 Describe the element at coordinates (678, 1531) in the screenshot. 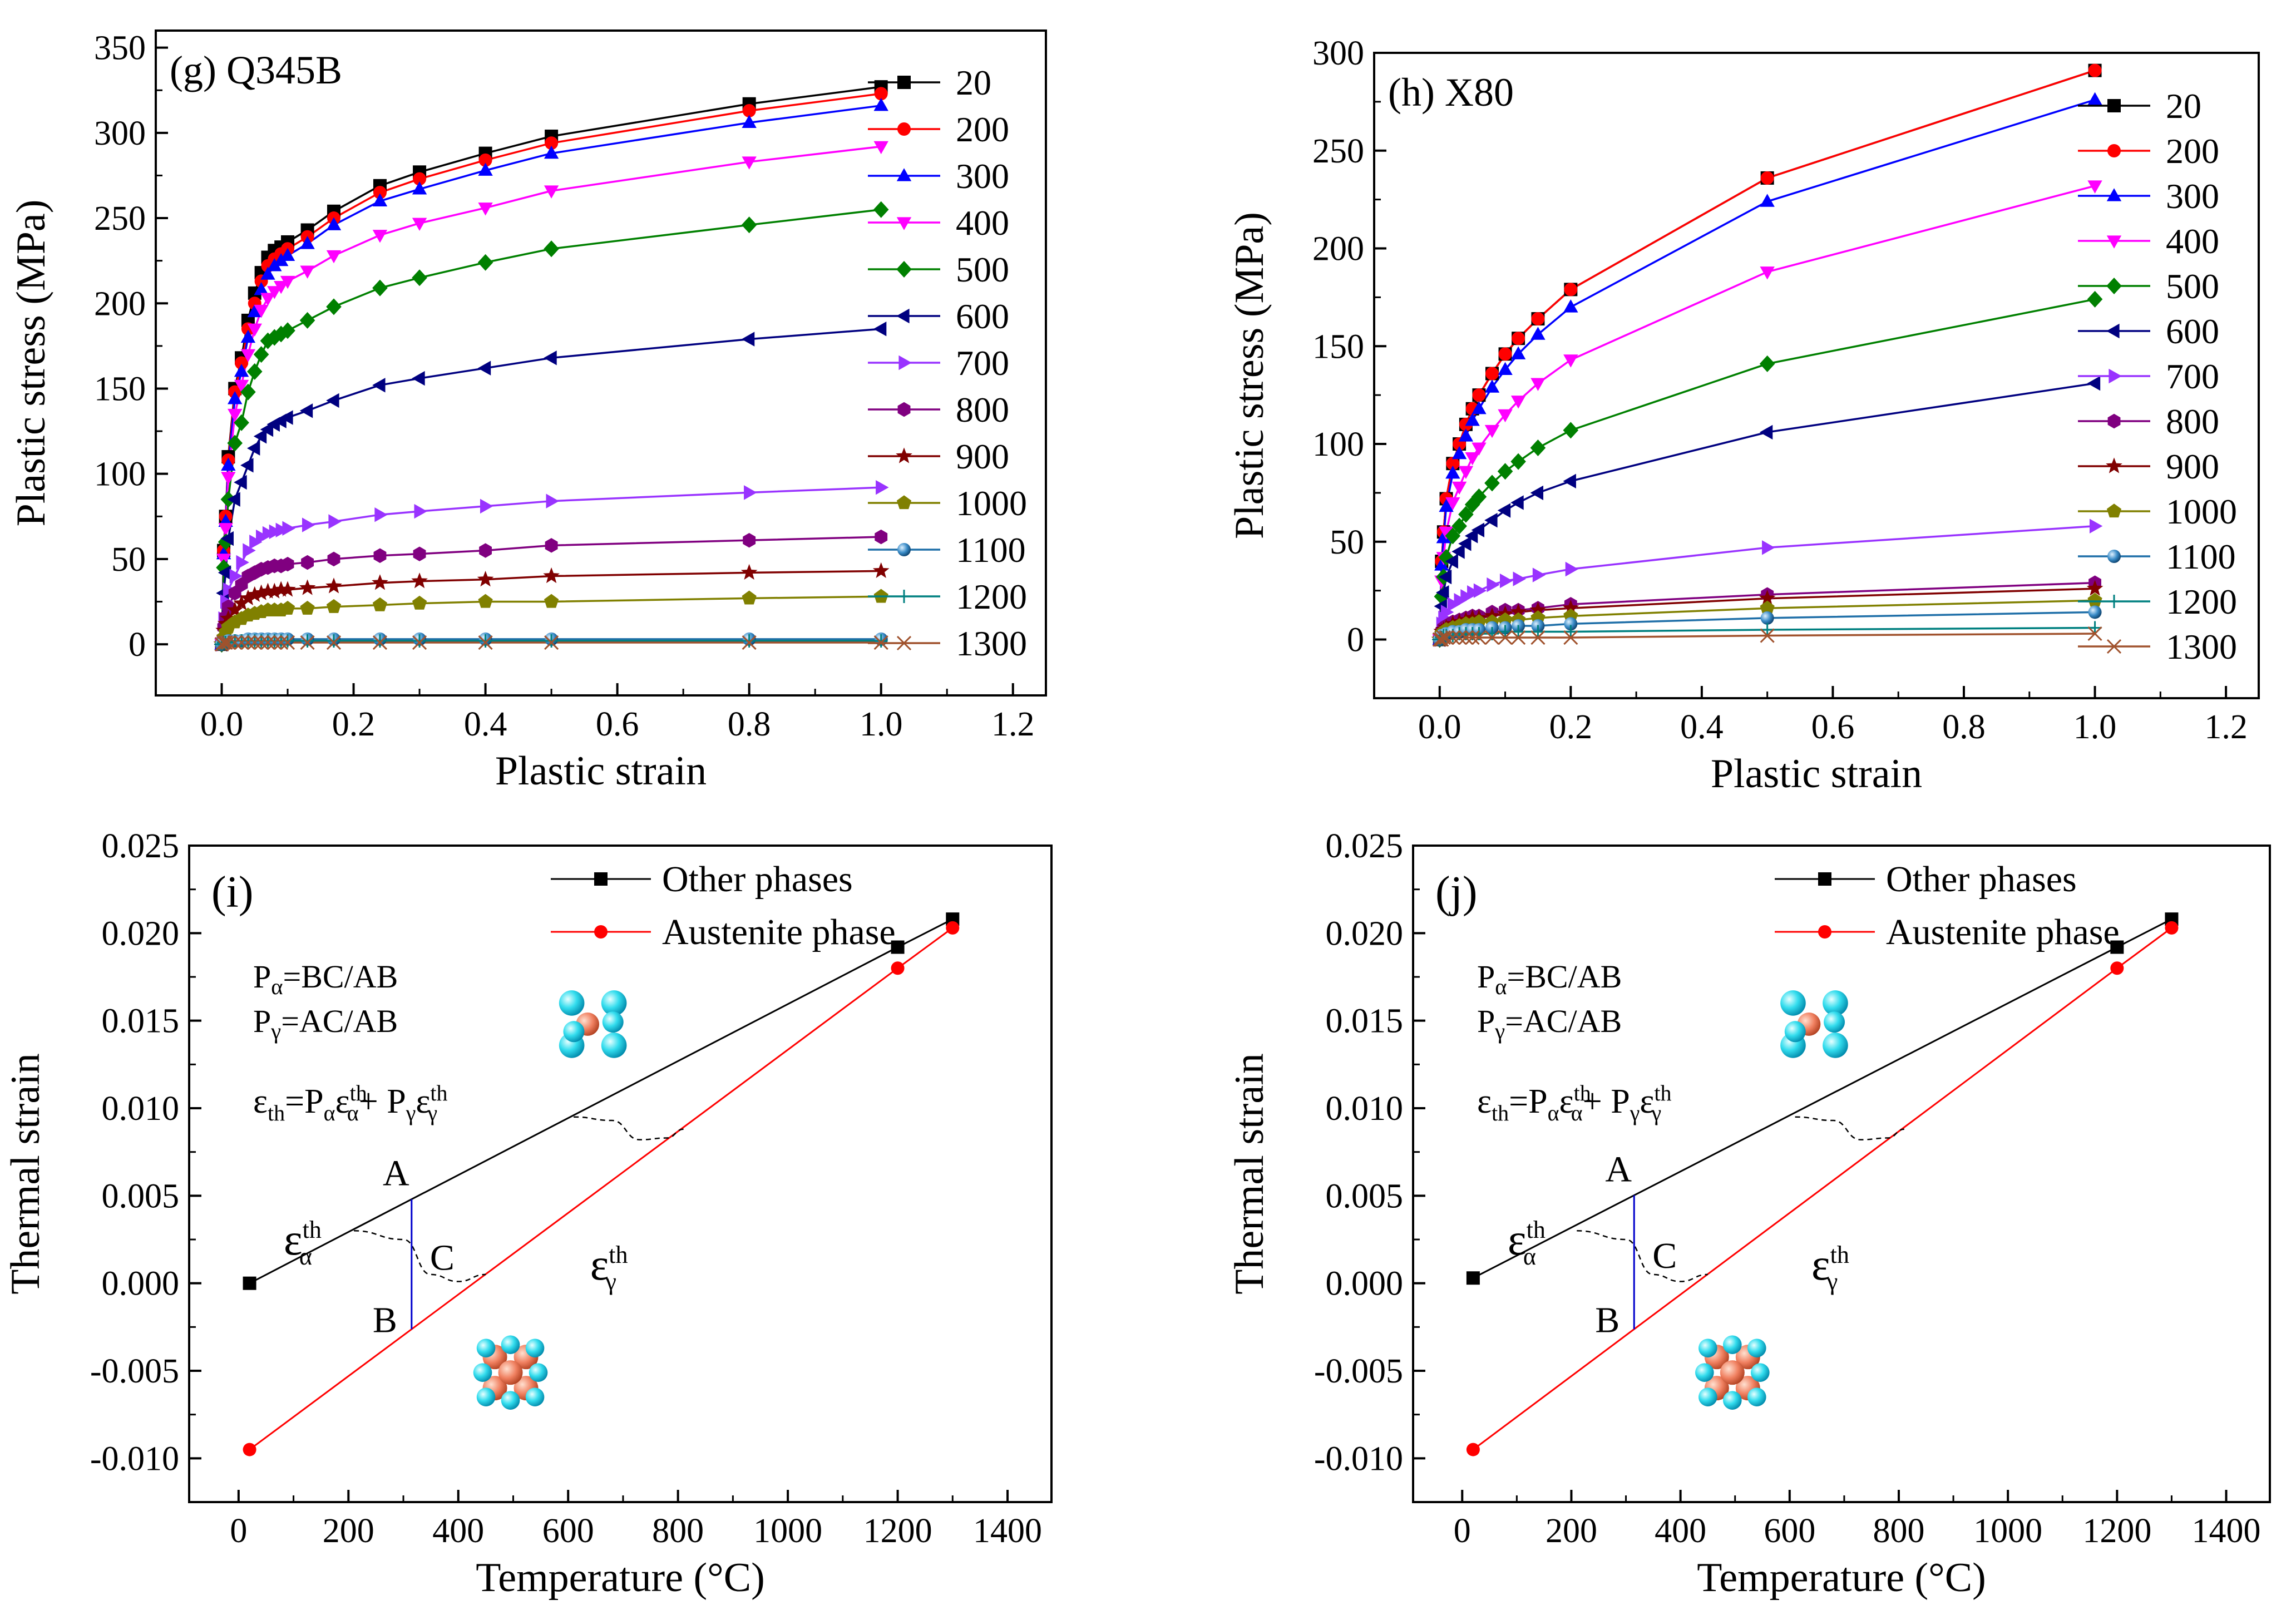

I see `x-tick-label: 800` at that location.